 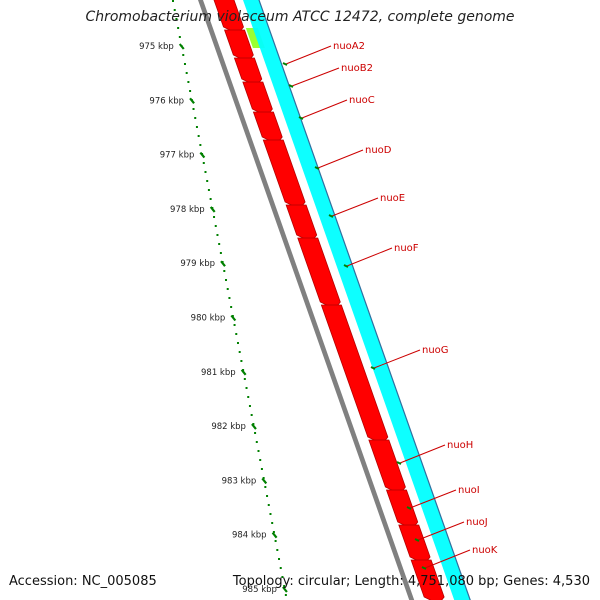 I want to click on scale-label: 975 kbp, so click(x=156, y=47).